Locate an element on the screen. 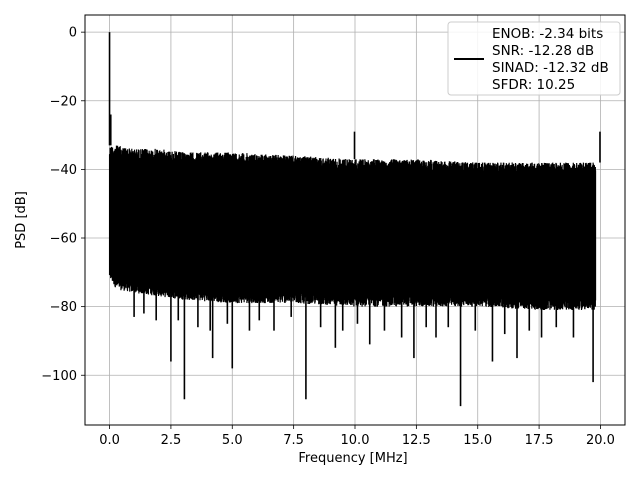 The image size is (640, 480). y-tick-label: −100 is located at coordinates (59, 376).